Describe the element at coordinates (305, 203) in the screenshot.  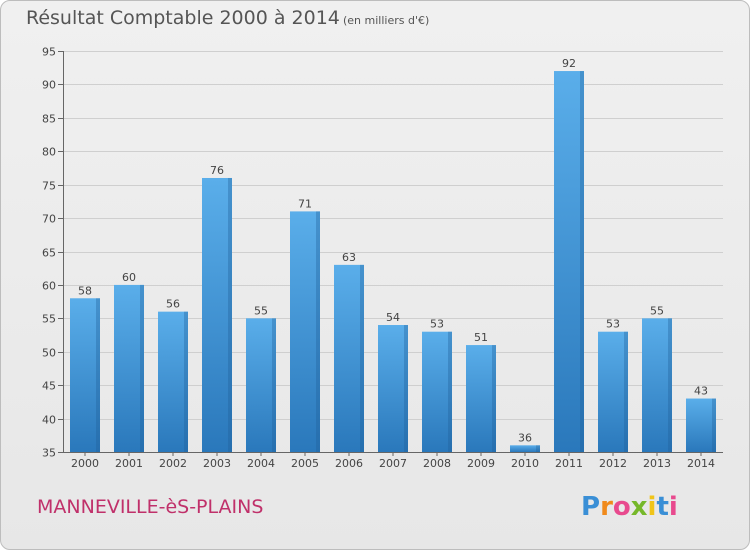
I see `data-label: 71` at that location.